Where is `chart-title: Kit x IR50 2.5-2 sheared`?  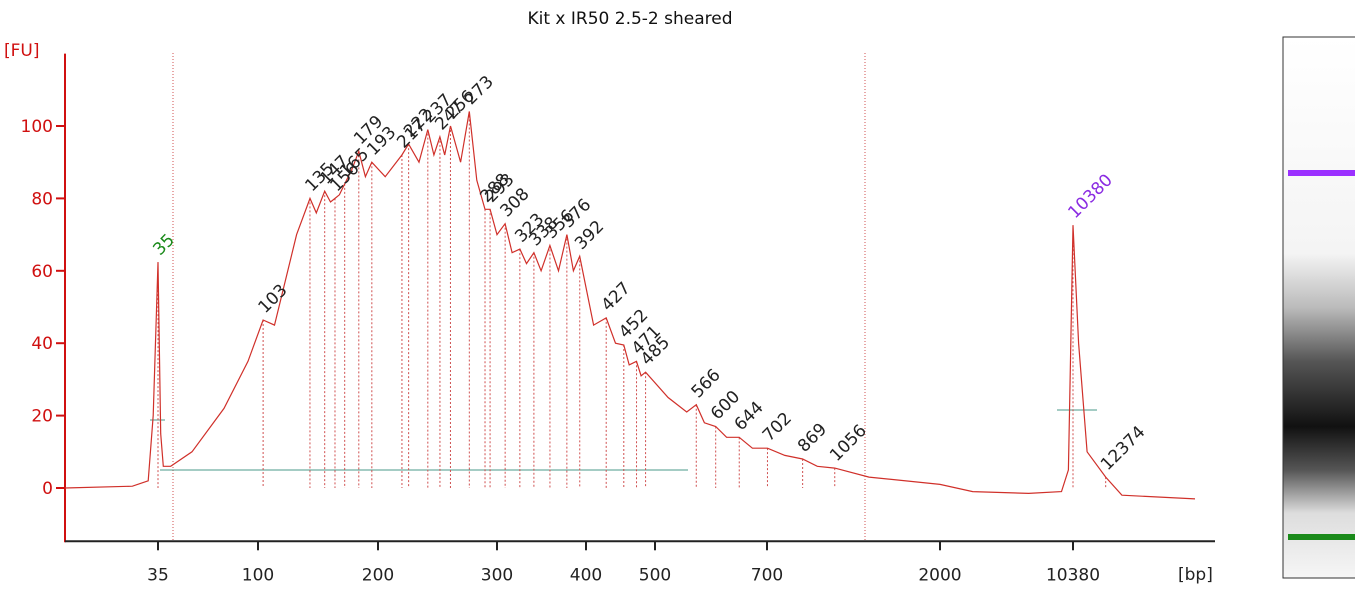 chart-title: Kit x IR50 2.5-2 sheared is located at coordinates (629, 19).